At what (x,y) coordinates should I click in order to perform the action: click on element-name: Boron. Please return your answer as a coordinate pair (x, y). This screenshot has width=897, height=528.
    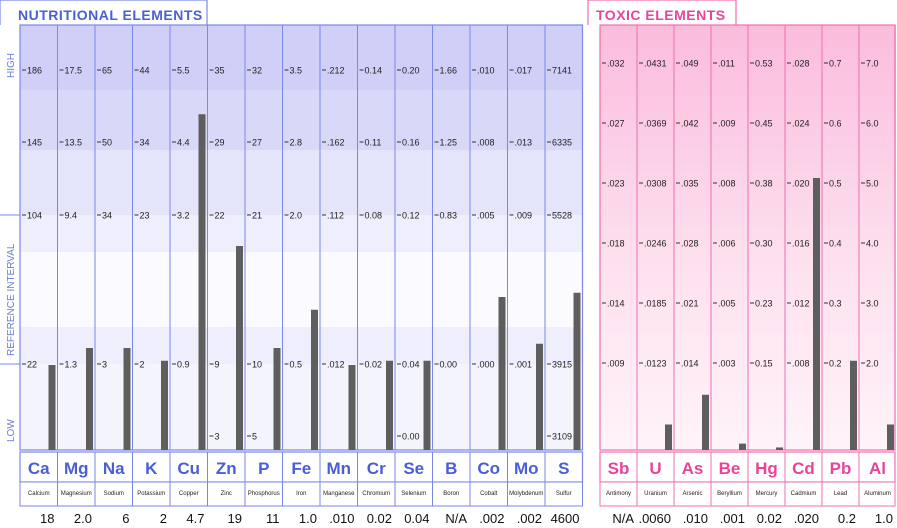
    Looking at the image, I should click on (451, 494).